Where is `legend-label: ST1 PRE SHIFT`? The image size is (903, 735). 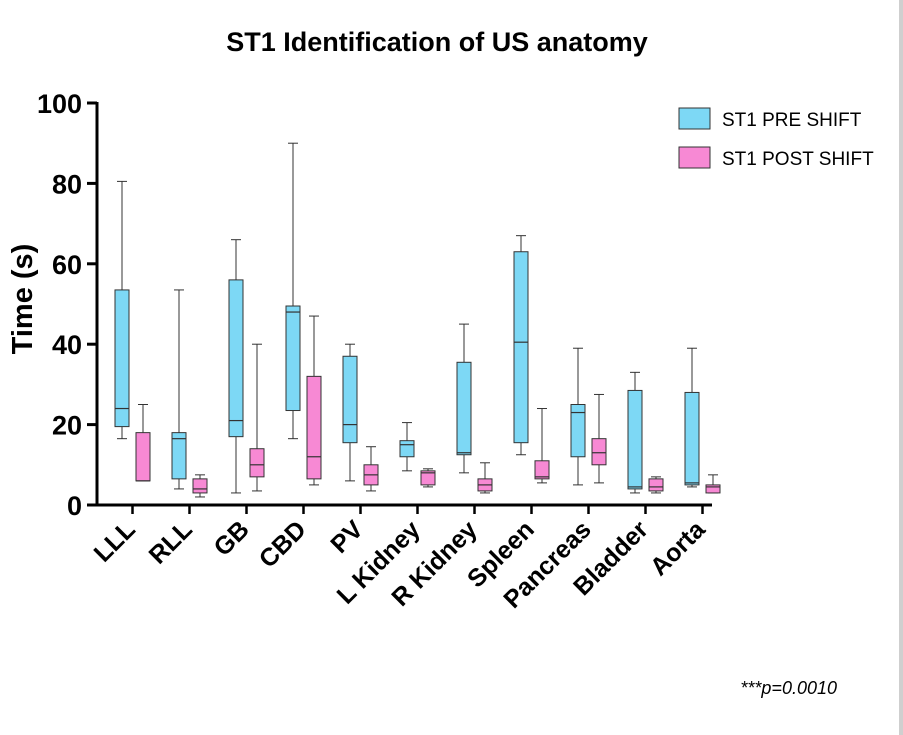
legend-label: ST1 PRE SHIFT is located at coordinates (792, 120).